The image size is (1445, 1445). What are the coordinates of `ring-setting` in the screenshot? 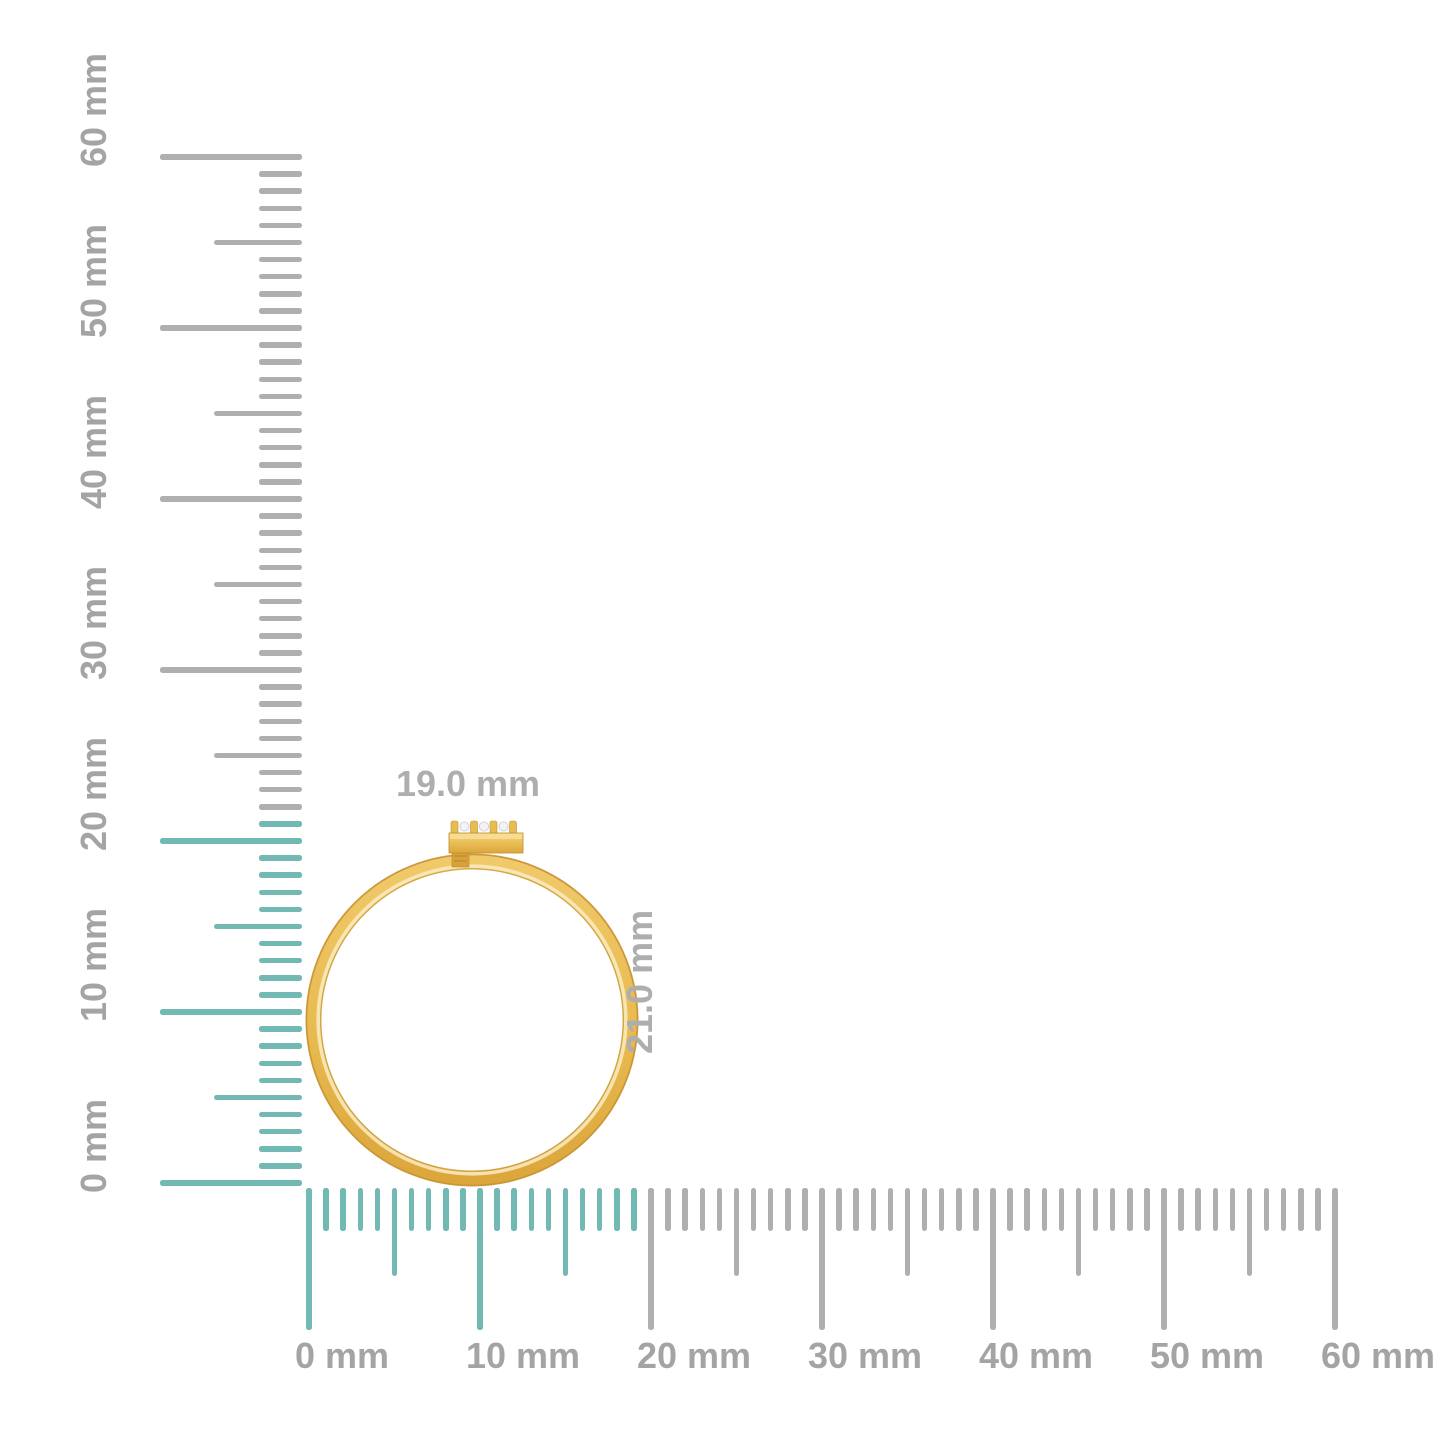 It's located at (486, 844).